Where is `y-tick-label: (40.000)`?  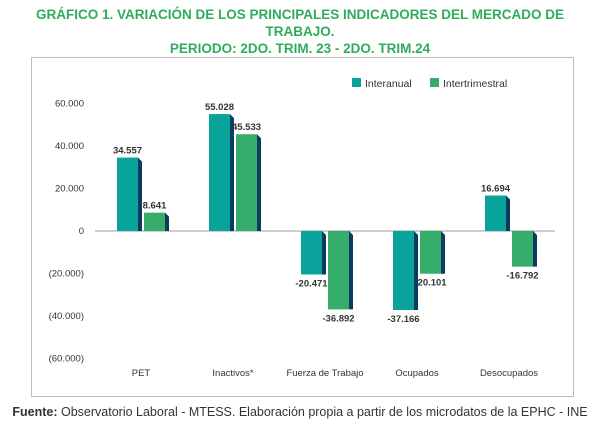 y-tick-label: (40.000) is located at coordinates (66, 316).